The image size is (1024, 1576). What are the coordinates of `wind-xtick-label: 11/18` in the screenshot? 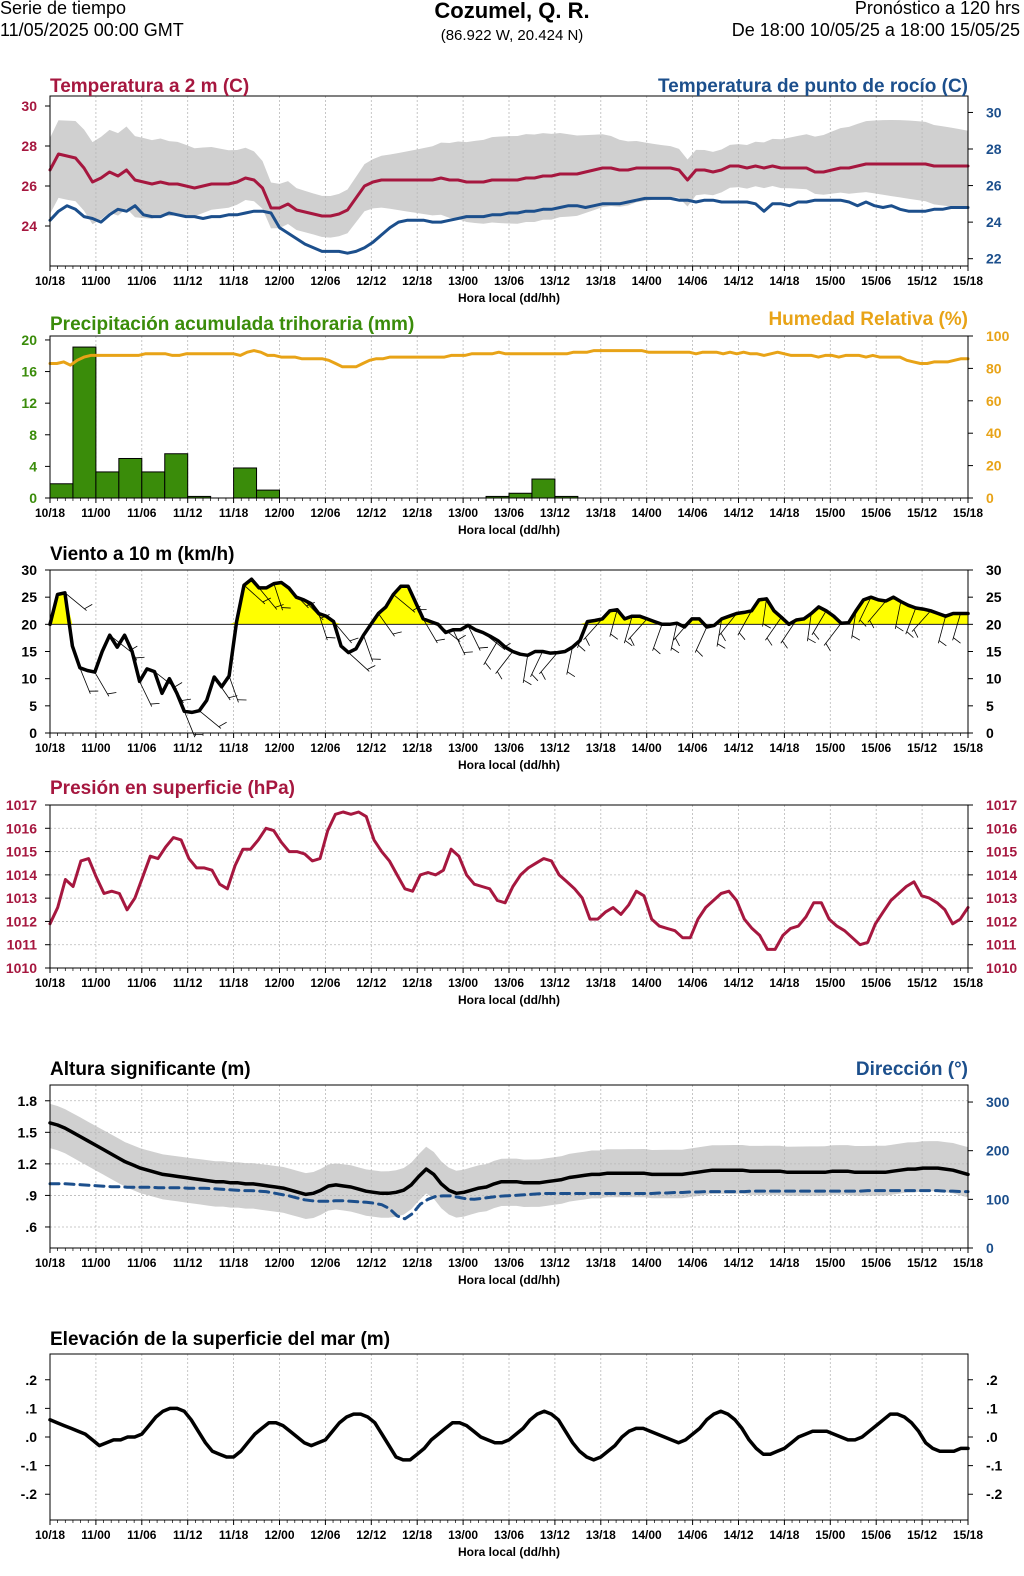 It's located at (234, 748).